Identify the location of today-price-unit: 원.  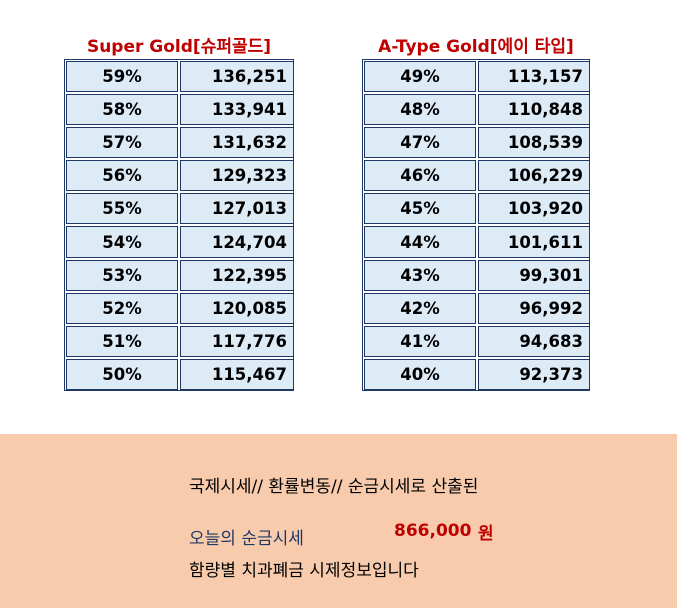
(486, 534).